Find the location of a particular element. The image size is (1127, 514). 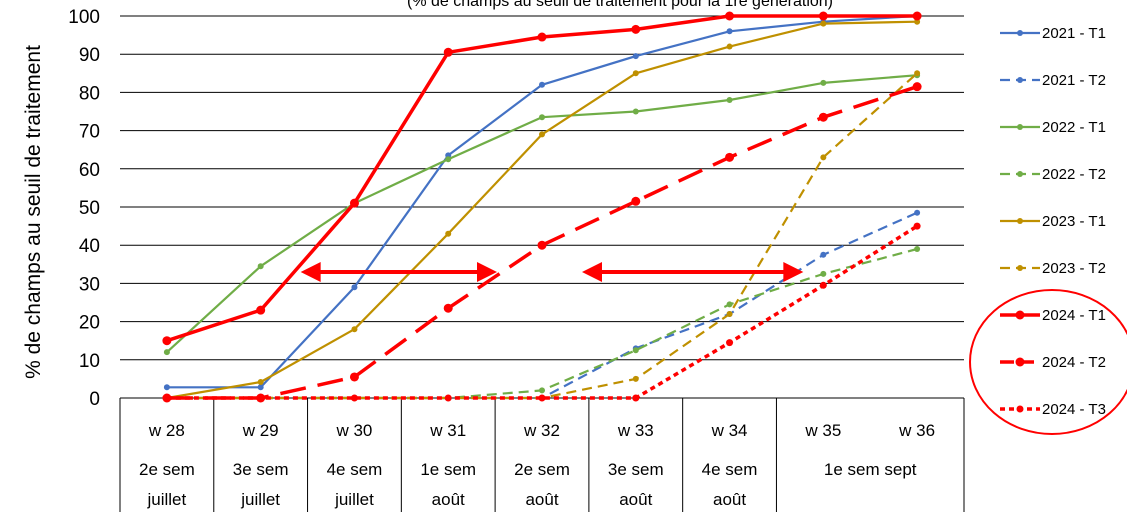

x-tick-label: w 31 is located at coordinates (447, 430).